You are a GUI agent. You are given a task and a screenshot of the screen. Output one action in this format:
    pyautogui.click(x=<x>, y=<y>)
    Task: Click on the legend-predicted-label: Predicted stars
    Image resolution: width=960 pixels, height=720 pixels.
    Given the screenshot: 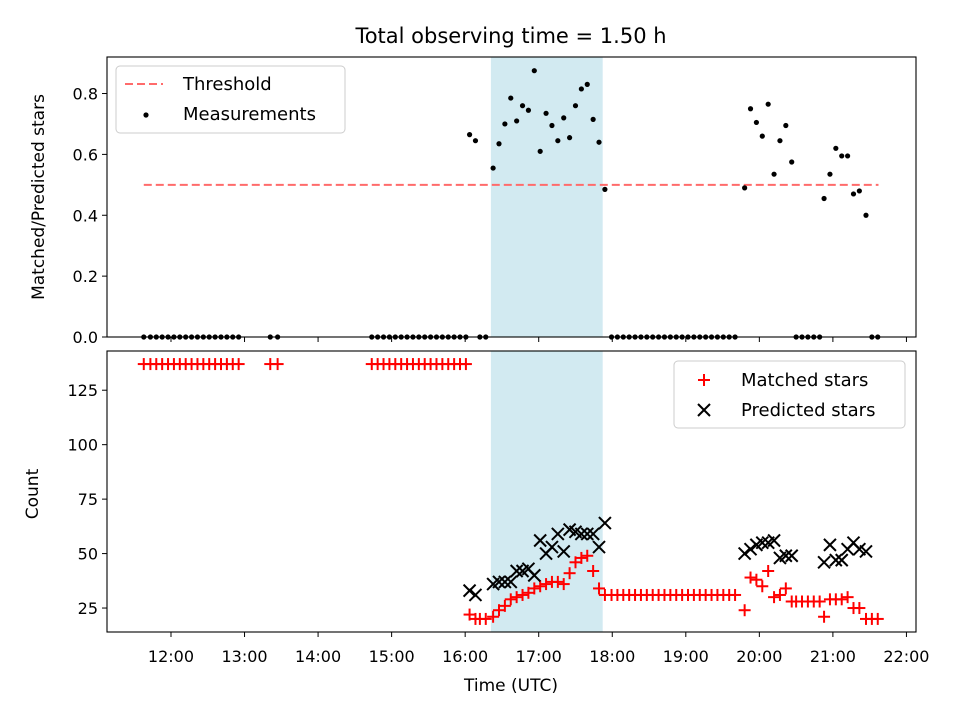 What is the action you would take?
    pyautogui.click(x=808, y=410)
    